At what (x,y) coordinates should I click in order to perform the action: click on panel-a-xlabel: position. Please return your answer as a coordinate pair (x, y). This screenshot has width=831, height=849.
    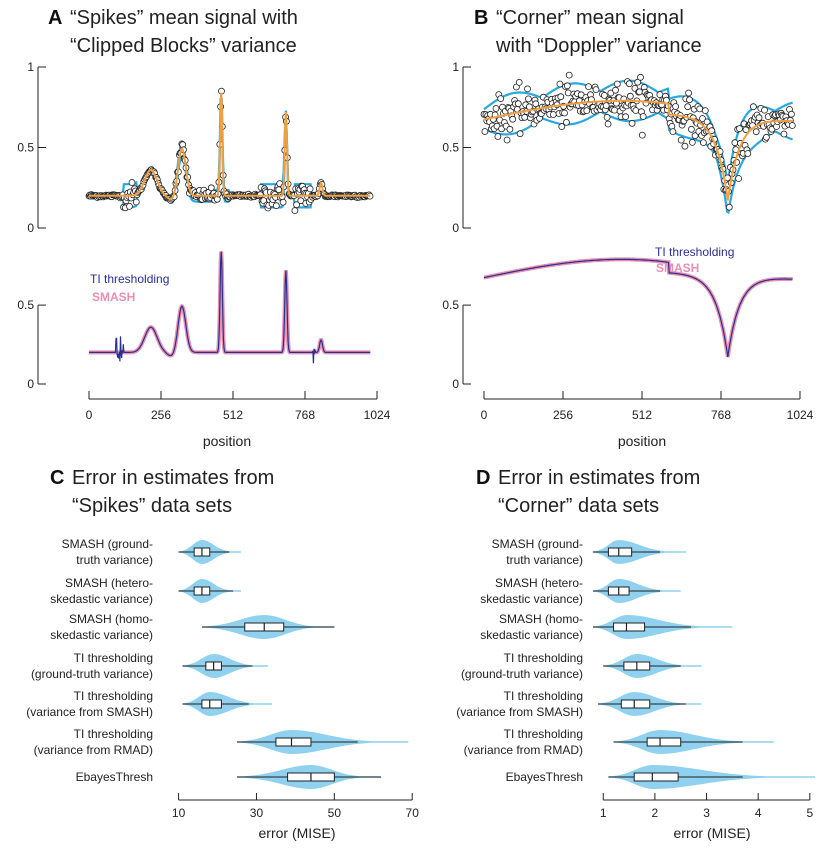
    Looking at the image, I should click on (227, 441).